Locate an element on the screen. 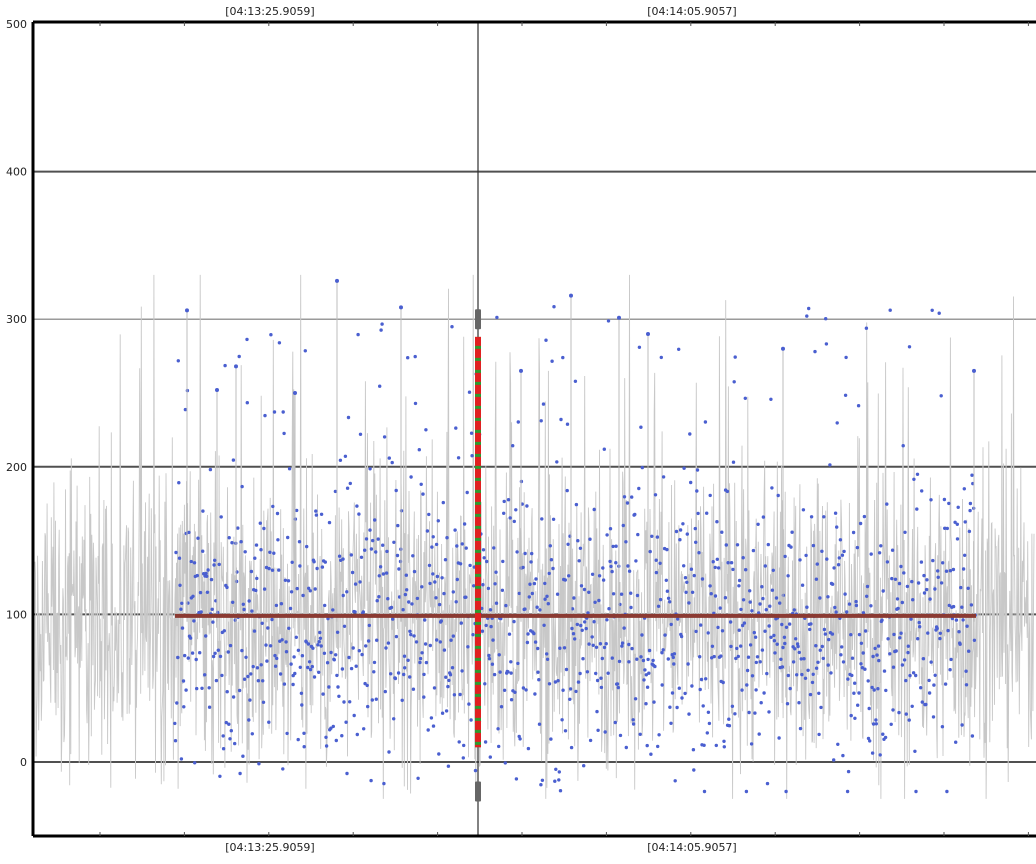 The width and height of the screenshot is (1036, 864). y-tick-label: 400 is located at coordinates (16, 172).